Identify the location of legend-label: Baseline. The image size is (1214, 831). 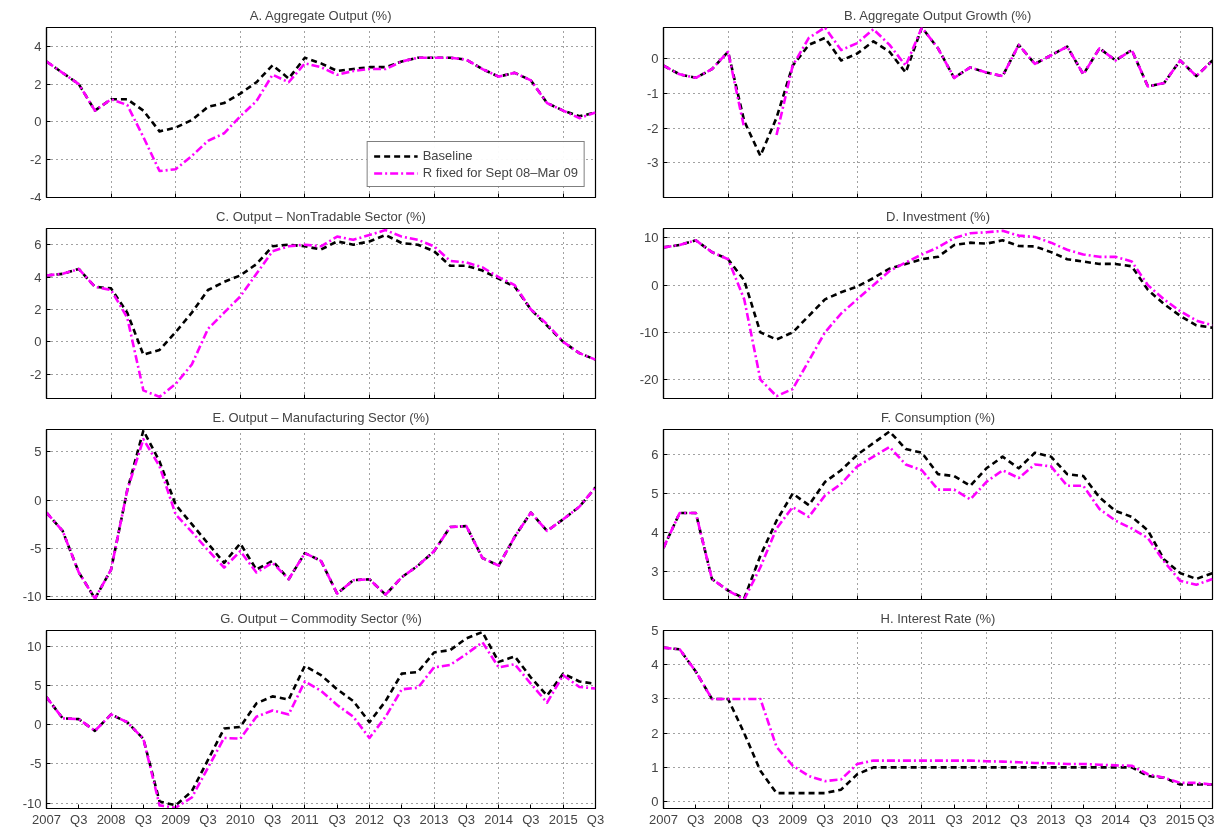
(447, 155).